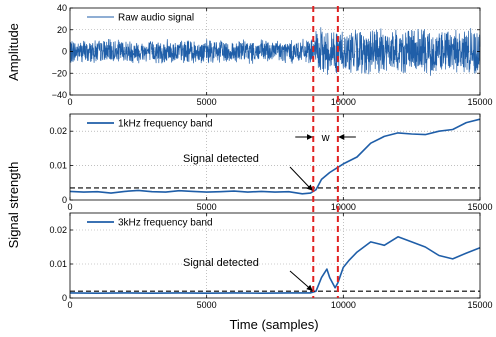 Image resolution: width=496 pixels, height=337 pixels. I want to click on y-tick-label: −20, so click(59, 73).